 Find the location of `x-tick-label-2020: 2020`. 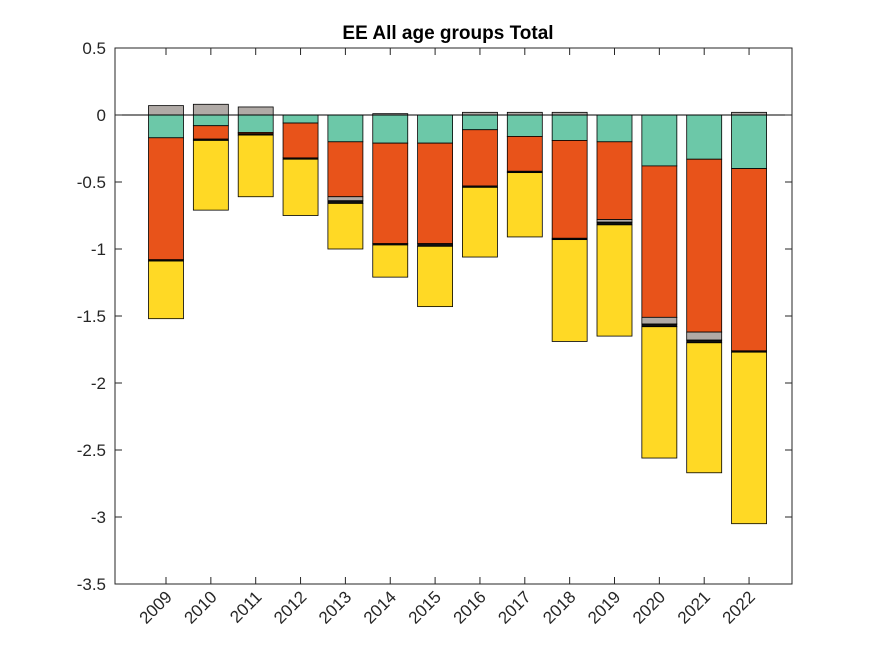

x-tick-label-2020: 2020 is located at coordinates (649, 607).